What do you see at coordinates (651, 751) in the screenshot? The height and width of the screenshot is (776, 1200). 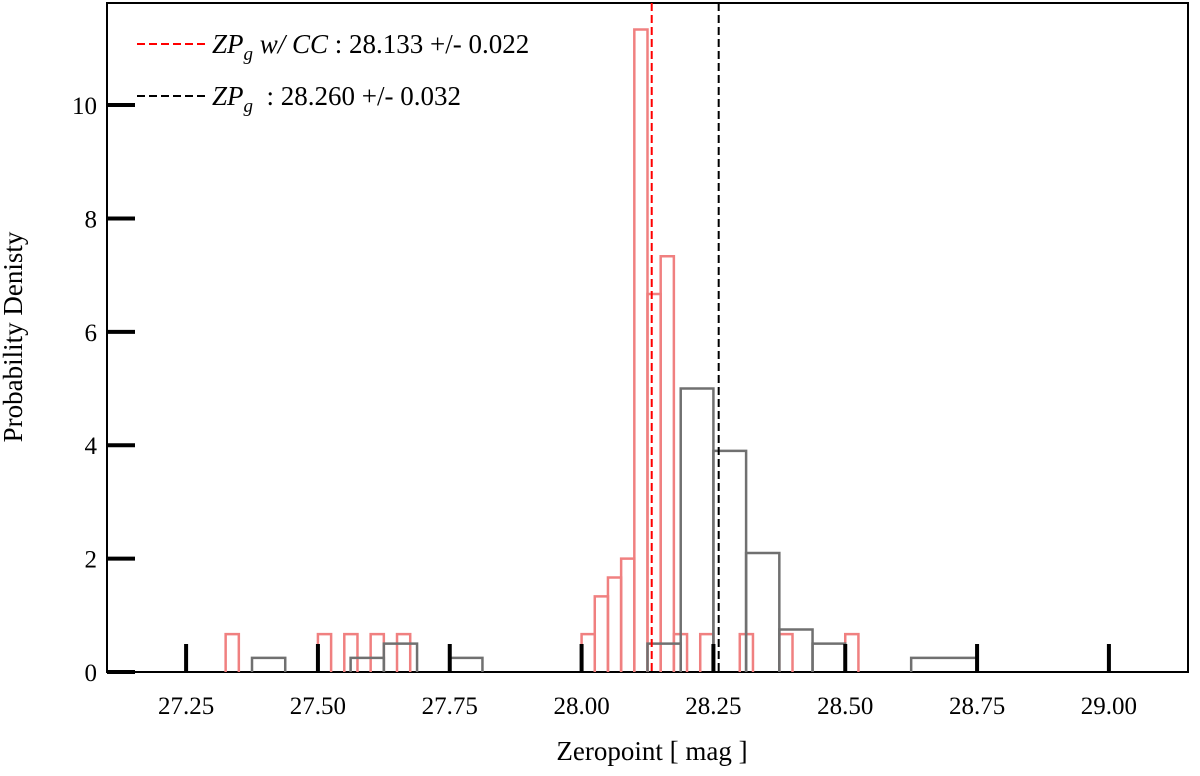 I see `x-axis-title: Zeropoint [ mag ]` at bounding box center [651, 751].